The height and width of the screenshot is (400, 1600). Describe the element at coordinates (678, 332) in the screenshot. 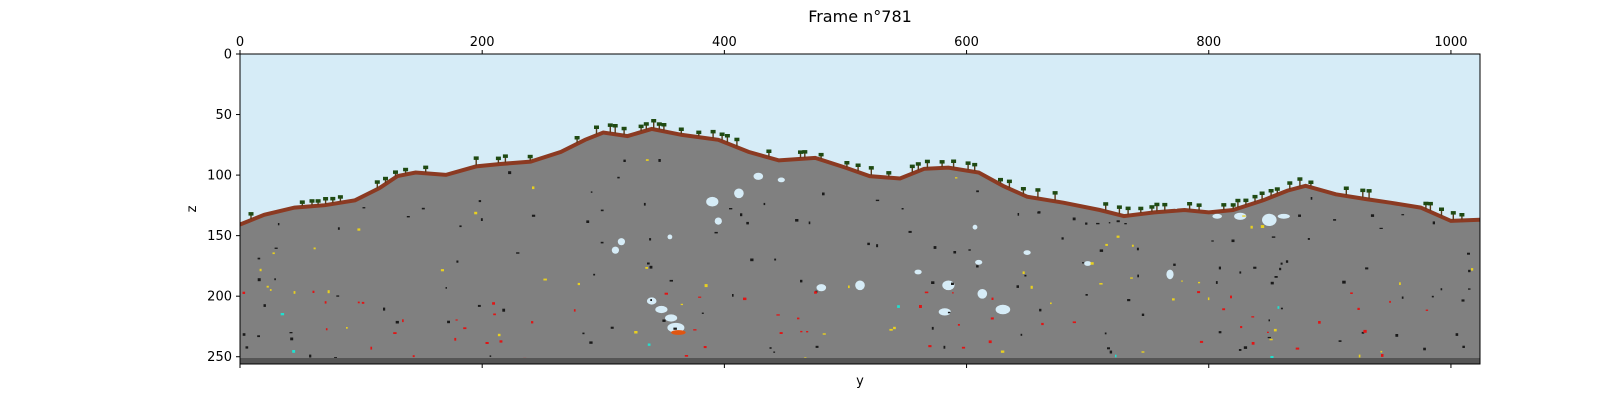

I see `lava-group` at that location.